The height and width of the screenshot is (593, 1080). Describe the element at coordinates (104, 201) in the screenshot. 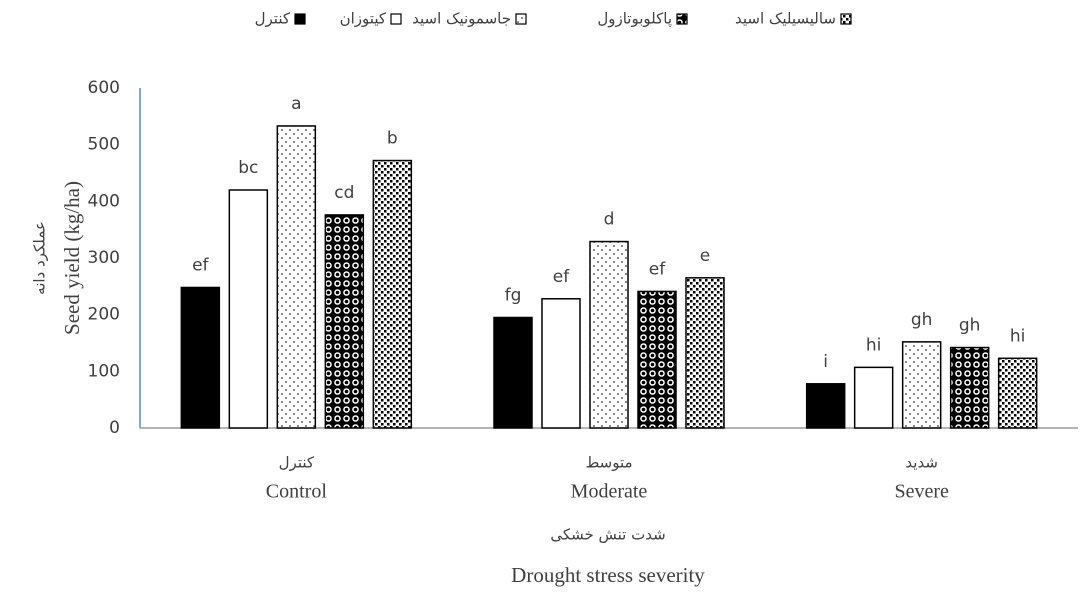

I see `y-tick-label: 400` at that location.